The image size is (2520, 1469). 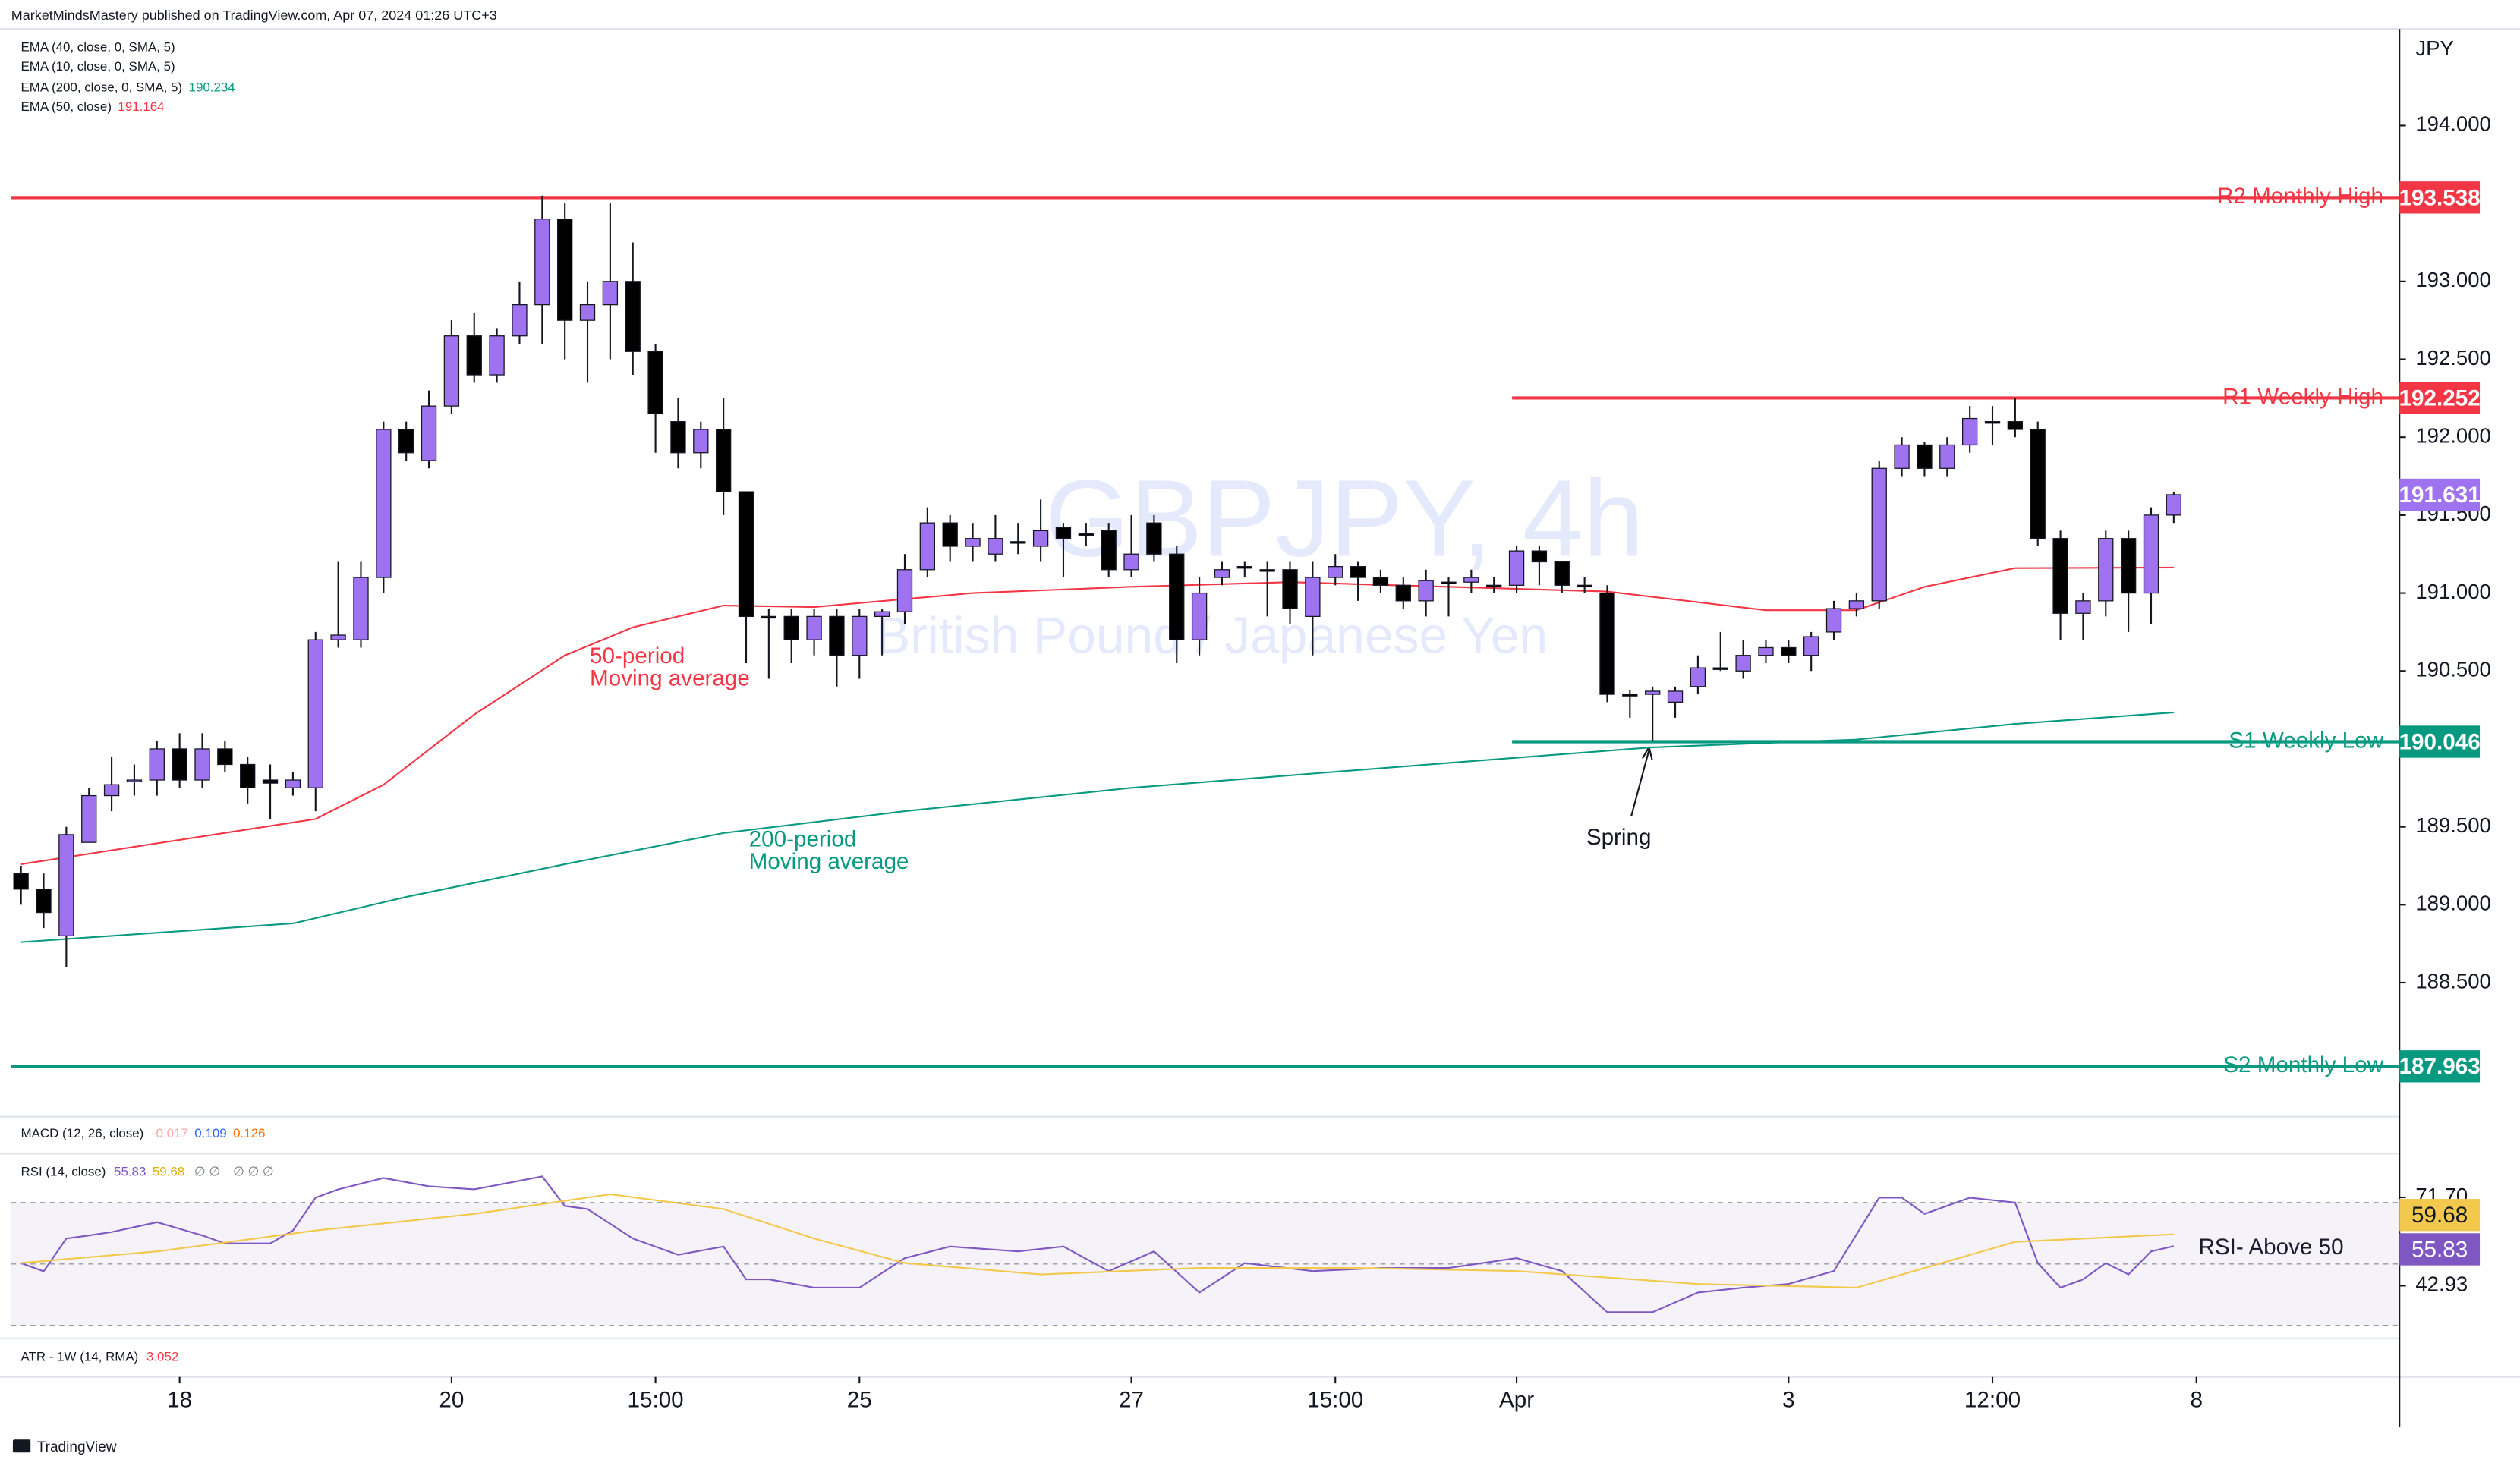 What do you see at coordinates (130, 1172) in the screenshot?
I see `rsi-value: 55.83` at bounding box center [130, 1172].